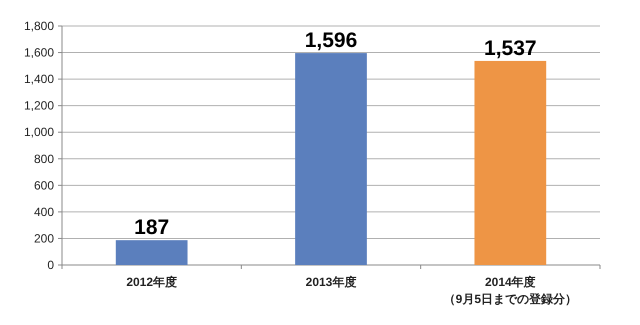 The image size is (640, 325). I want to click on y-tick-label: 800, so click(44, 159).